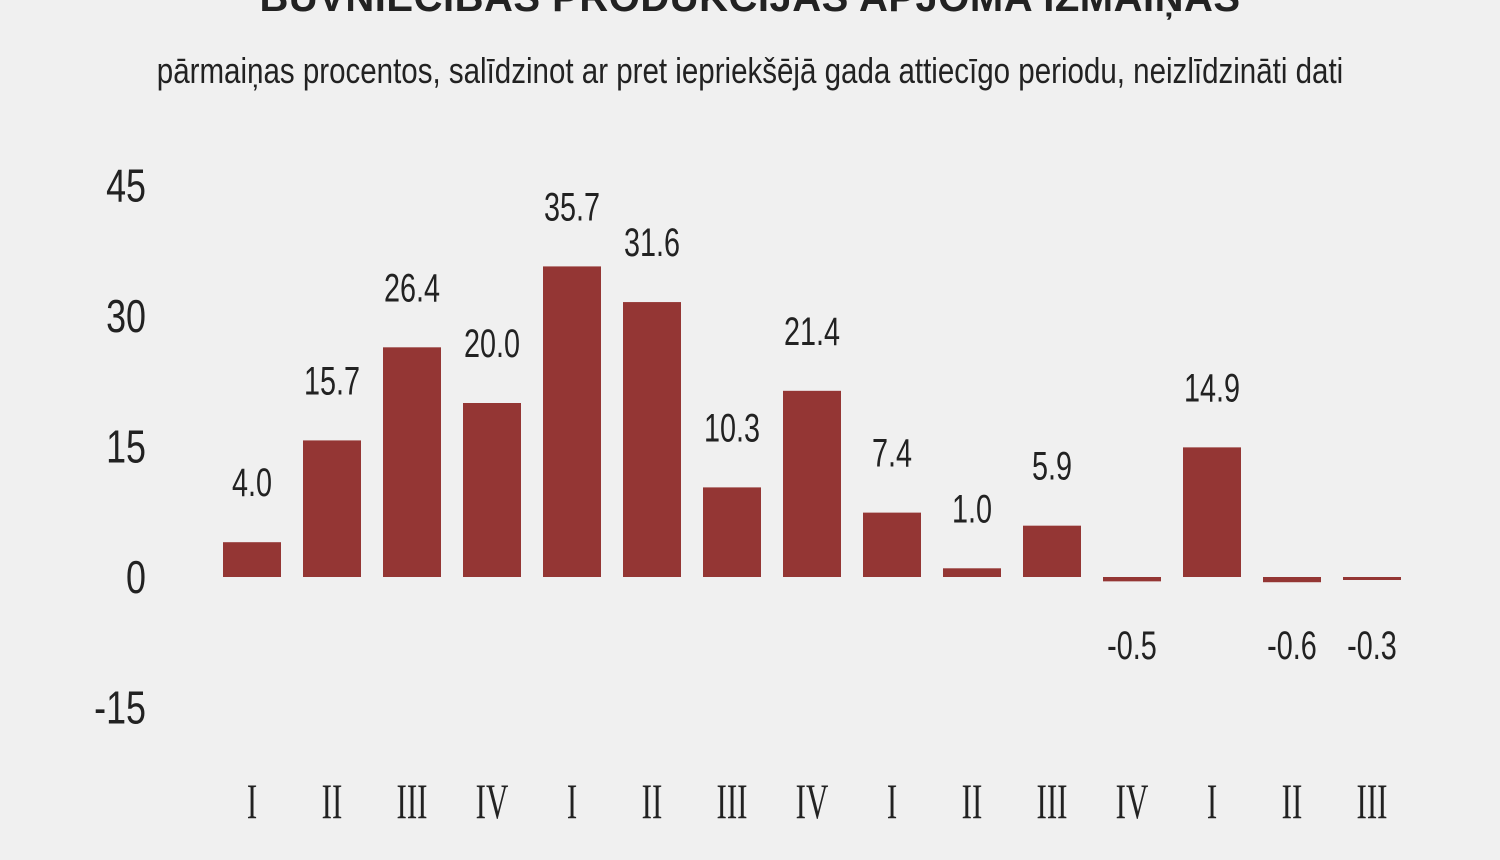 This screenshot has height=860, width=1500. I want to click on data-label: 4.0, so click(252, 483).